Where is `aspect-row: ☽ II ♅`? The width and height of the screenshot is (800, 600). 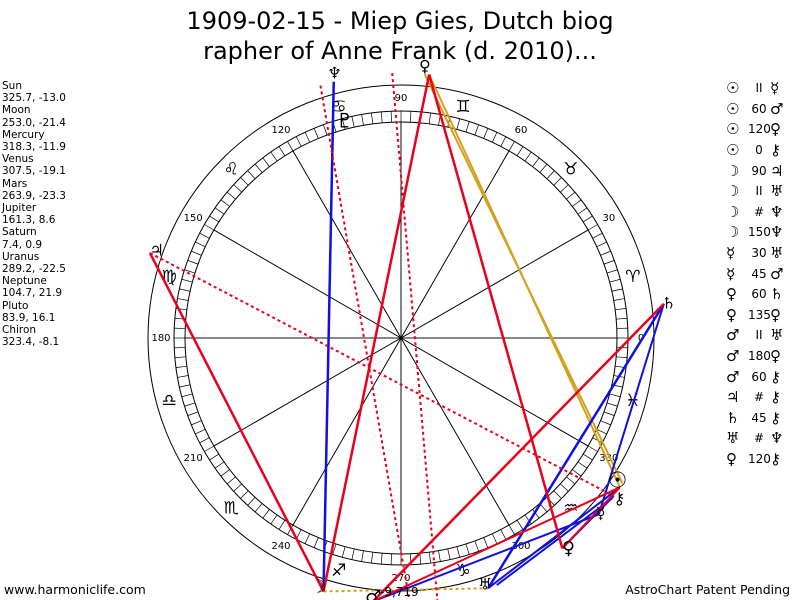
aspect-row: ☽ II ♅ is located at coordinates (763, 191).